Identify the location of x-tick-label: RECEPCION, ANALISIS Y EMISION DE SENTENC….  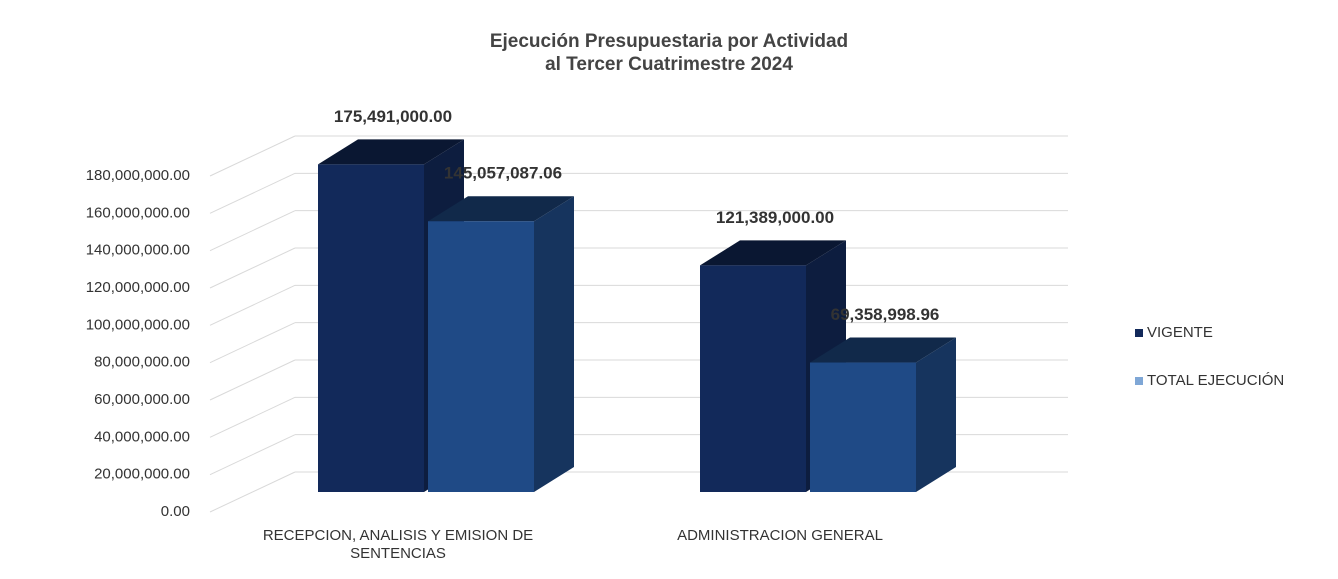
(398, 544).